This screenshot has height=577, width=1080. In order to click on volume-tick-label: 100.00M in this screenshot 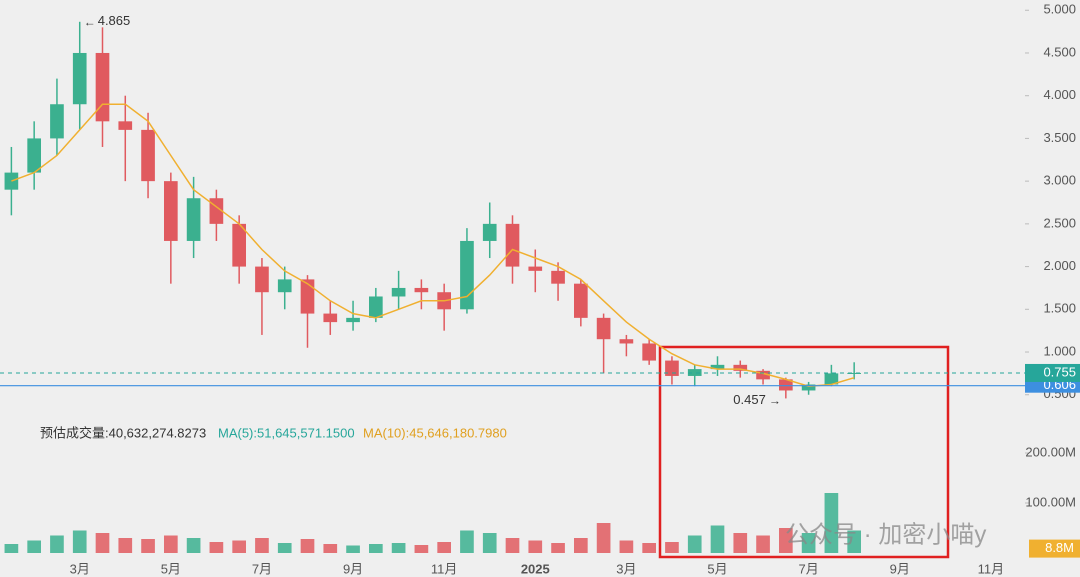, I will do `click(1050, 501)`.